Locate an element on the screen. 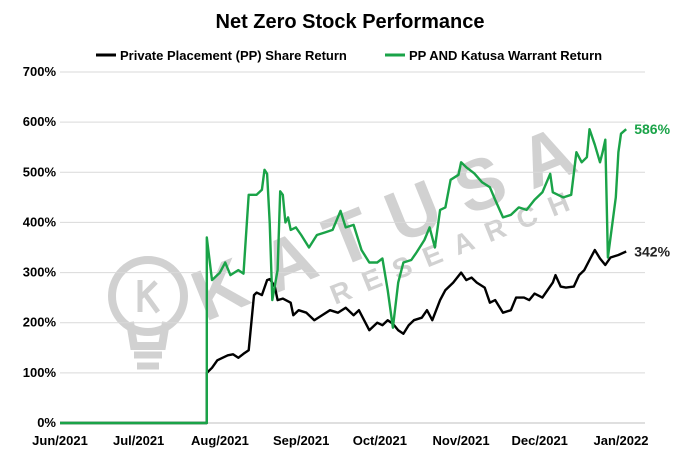 This screenshot has width=700, height=457. x-tick-label: Jan/2022 is located at coordinates (621, 440).